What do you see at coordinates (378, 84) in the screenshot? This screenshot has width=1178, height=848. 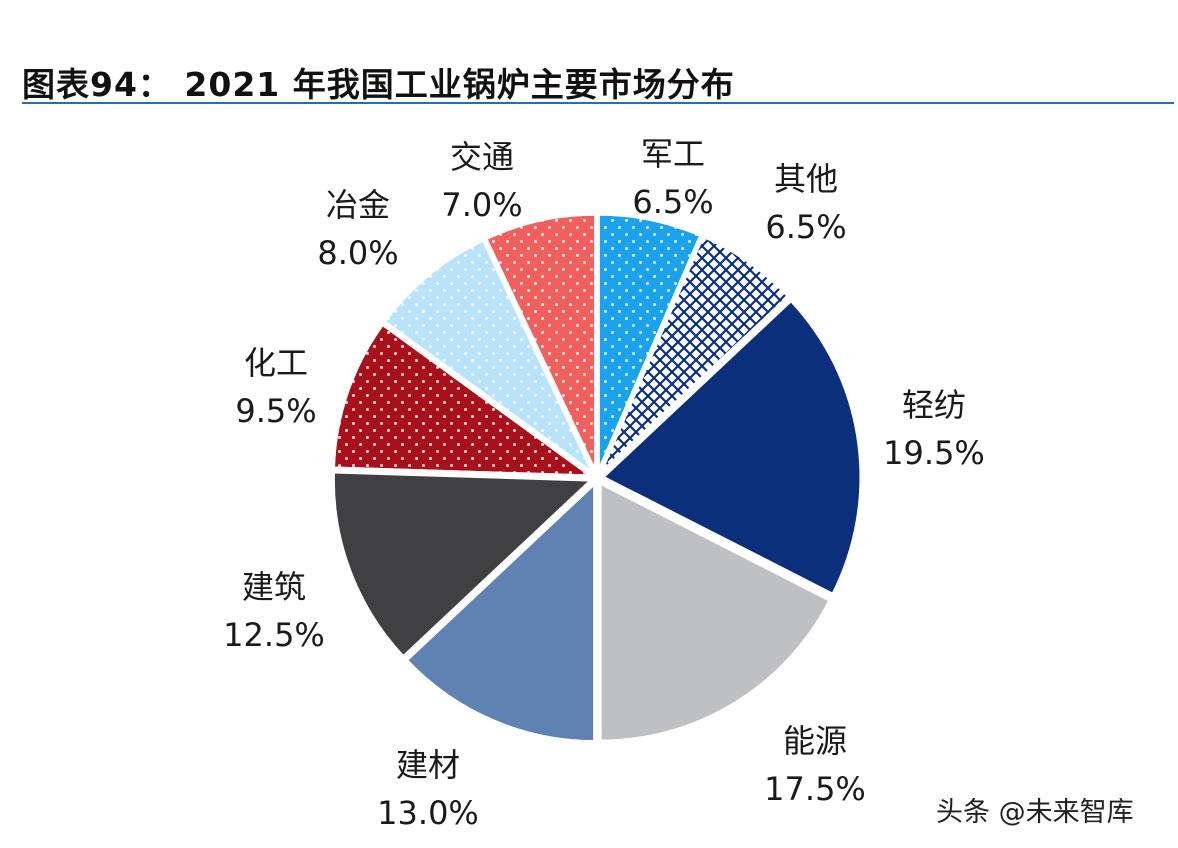 I see `chart-title: 图表94： 2021 年我国工业锅炉主要市场分布` at bounding box center [378, 84].